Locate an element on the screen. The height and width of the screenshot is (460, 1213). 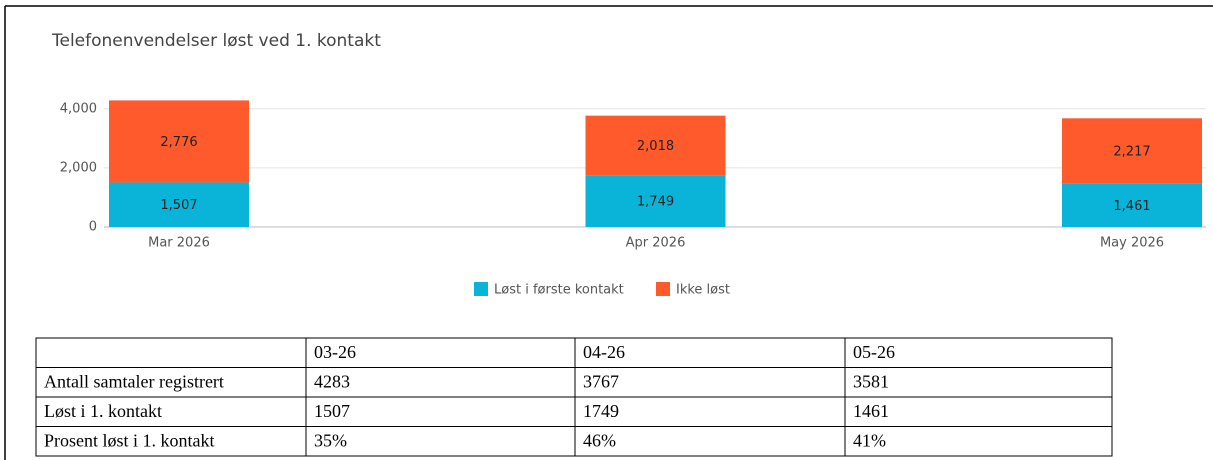
y-tick-label: 0 is located at coordinates (93, 227).